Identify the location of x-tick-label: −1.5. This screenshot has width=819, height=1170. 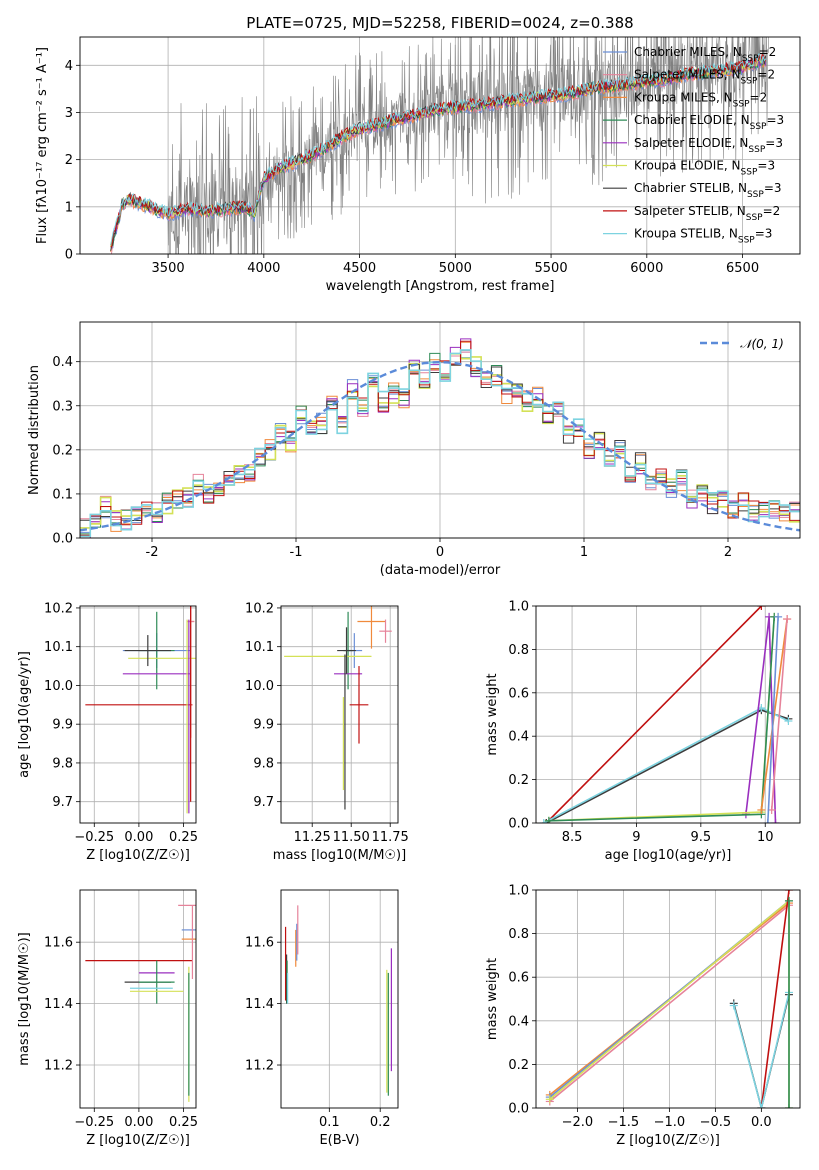
(624, 1122).